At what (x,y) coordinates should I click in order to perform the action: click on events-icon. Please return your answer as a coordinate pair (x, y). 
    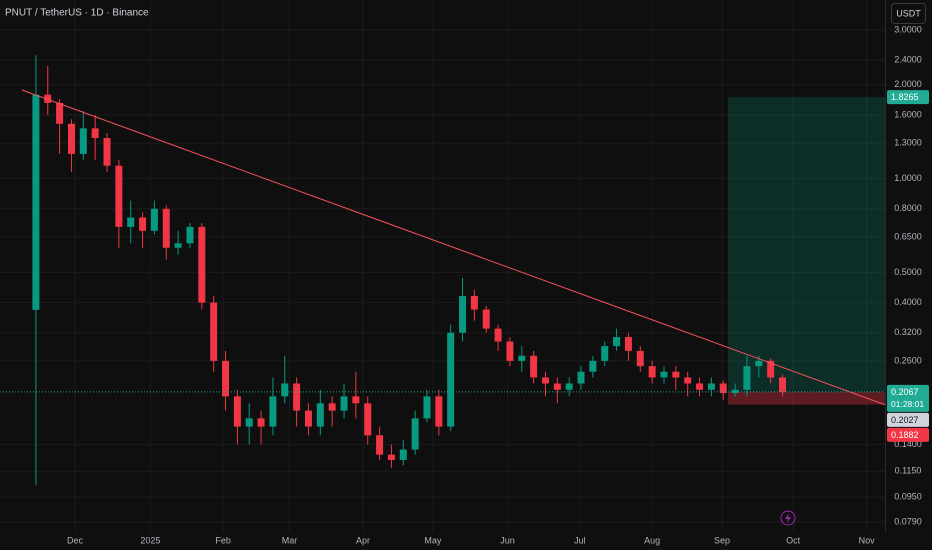
    Looking at the image, I should click on (788, 518).